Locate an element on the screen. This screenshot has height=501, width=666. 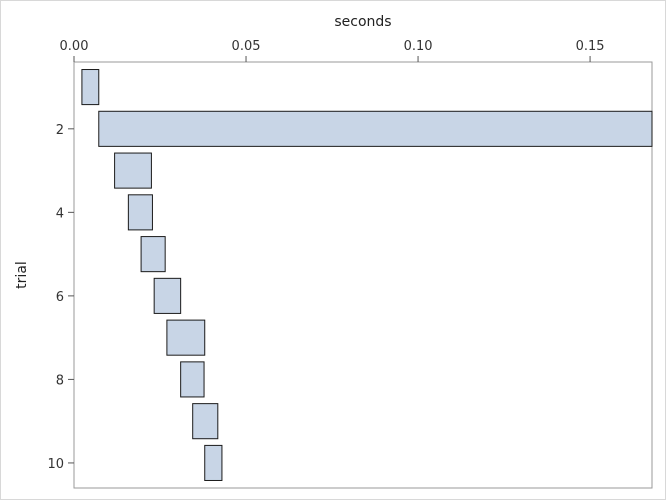
x-tick-label: 0.05 is located at coordinates (246, 46).